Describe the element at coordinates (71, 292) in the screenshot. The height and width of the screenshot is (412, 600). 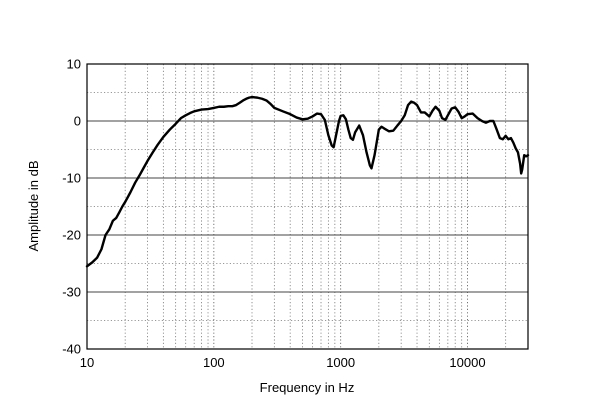
I see `y-tick-label: -30` at that location.